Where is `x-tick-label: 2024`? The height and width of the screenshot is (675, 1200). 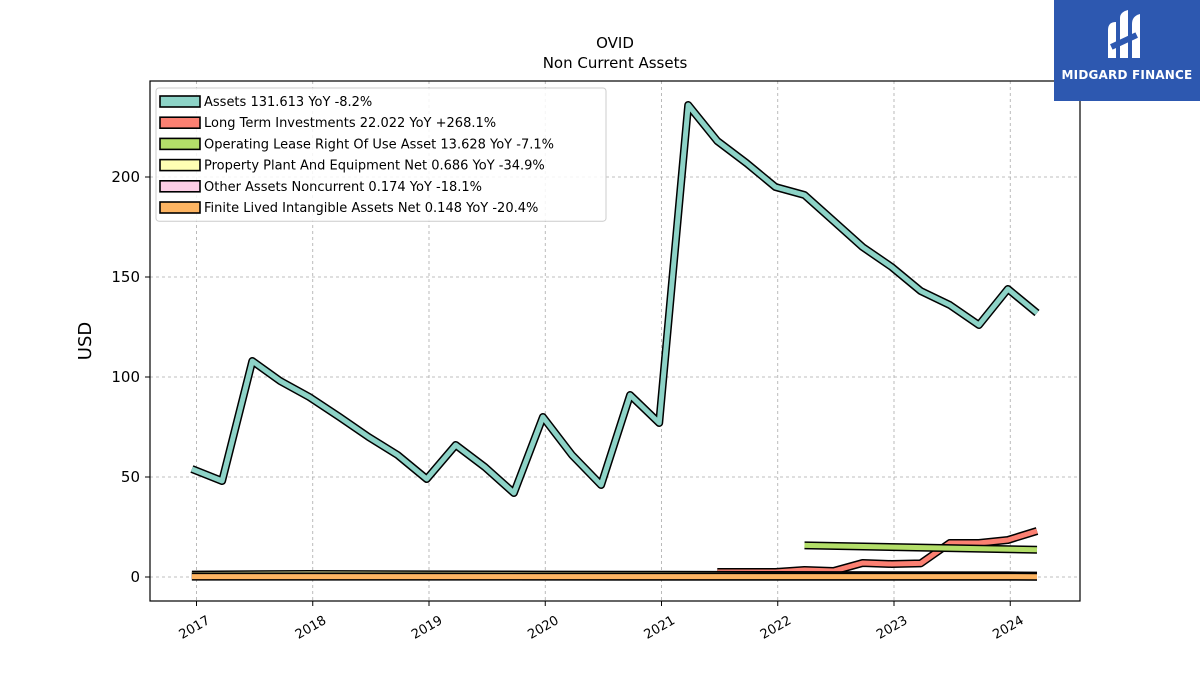
x-tick-label: 2024 is located at coordinates (1008, 628).